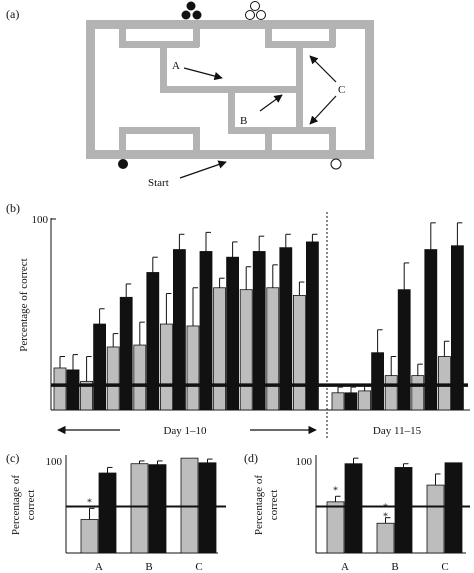 This screenshot has width=474, height=573. What do you see at coordinates (274, 505) in the screenshot?
I see `panel-d-y-axis-label-line2: correct` at bounding box center [274, 505].